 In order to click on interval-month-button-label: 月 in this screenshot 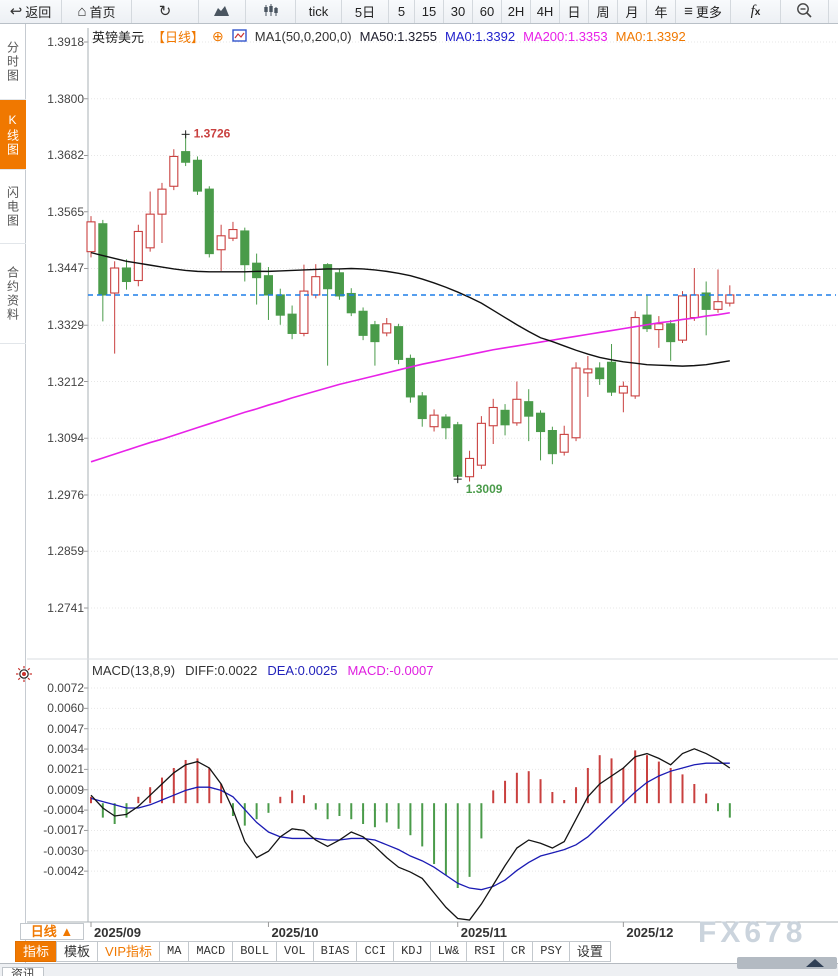, I will do `click(632, 12)`.